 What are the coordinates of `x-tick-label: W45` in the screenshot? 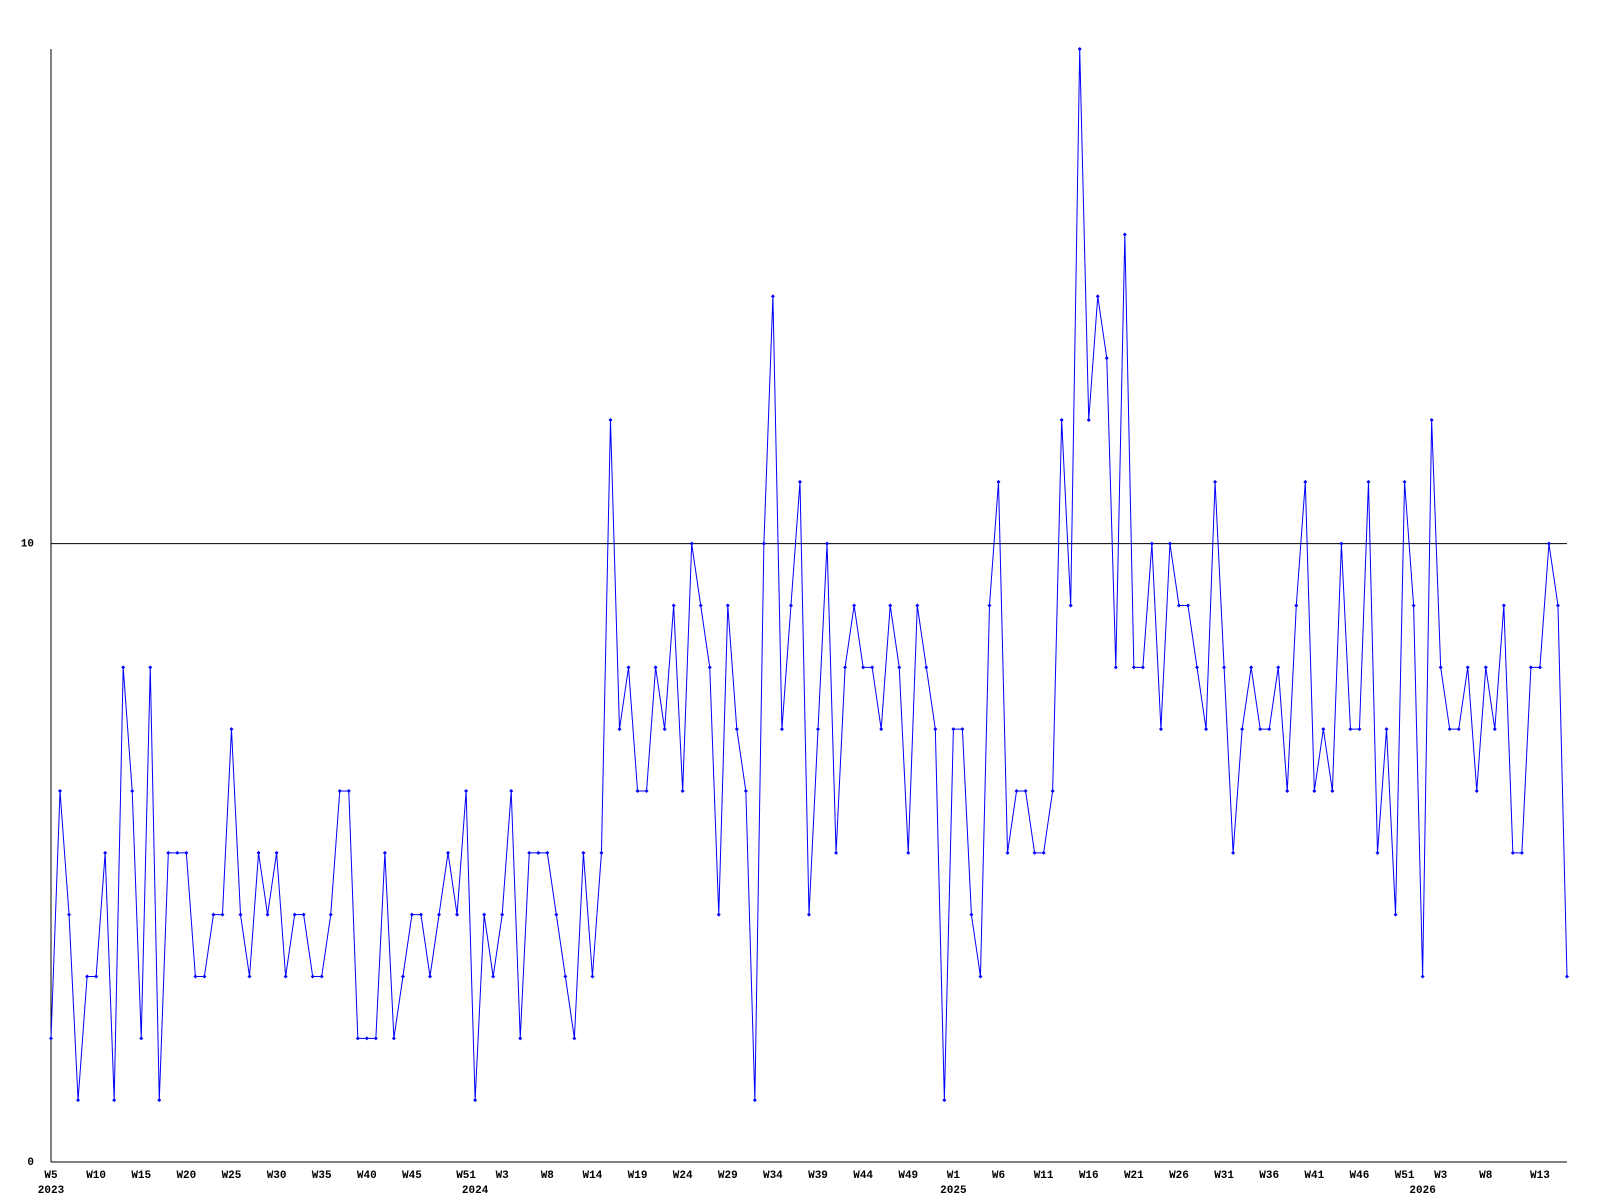 It's located at (412, 1176).